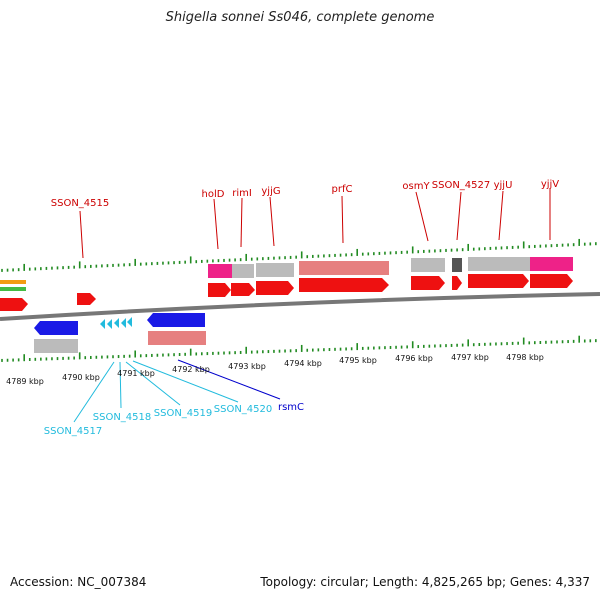 Image resolution: width=600 pixels, height=600 pixels. Describe the element at coordinates (303, 363) in the screenshot. I see `kbp-label: 4794 kbp` at that location.